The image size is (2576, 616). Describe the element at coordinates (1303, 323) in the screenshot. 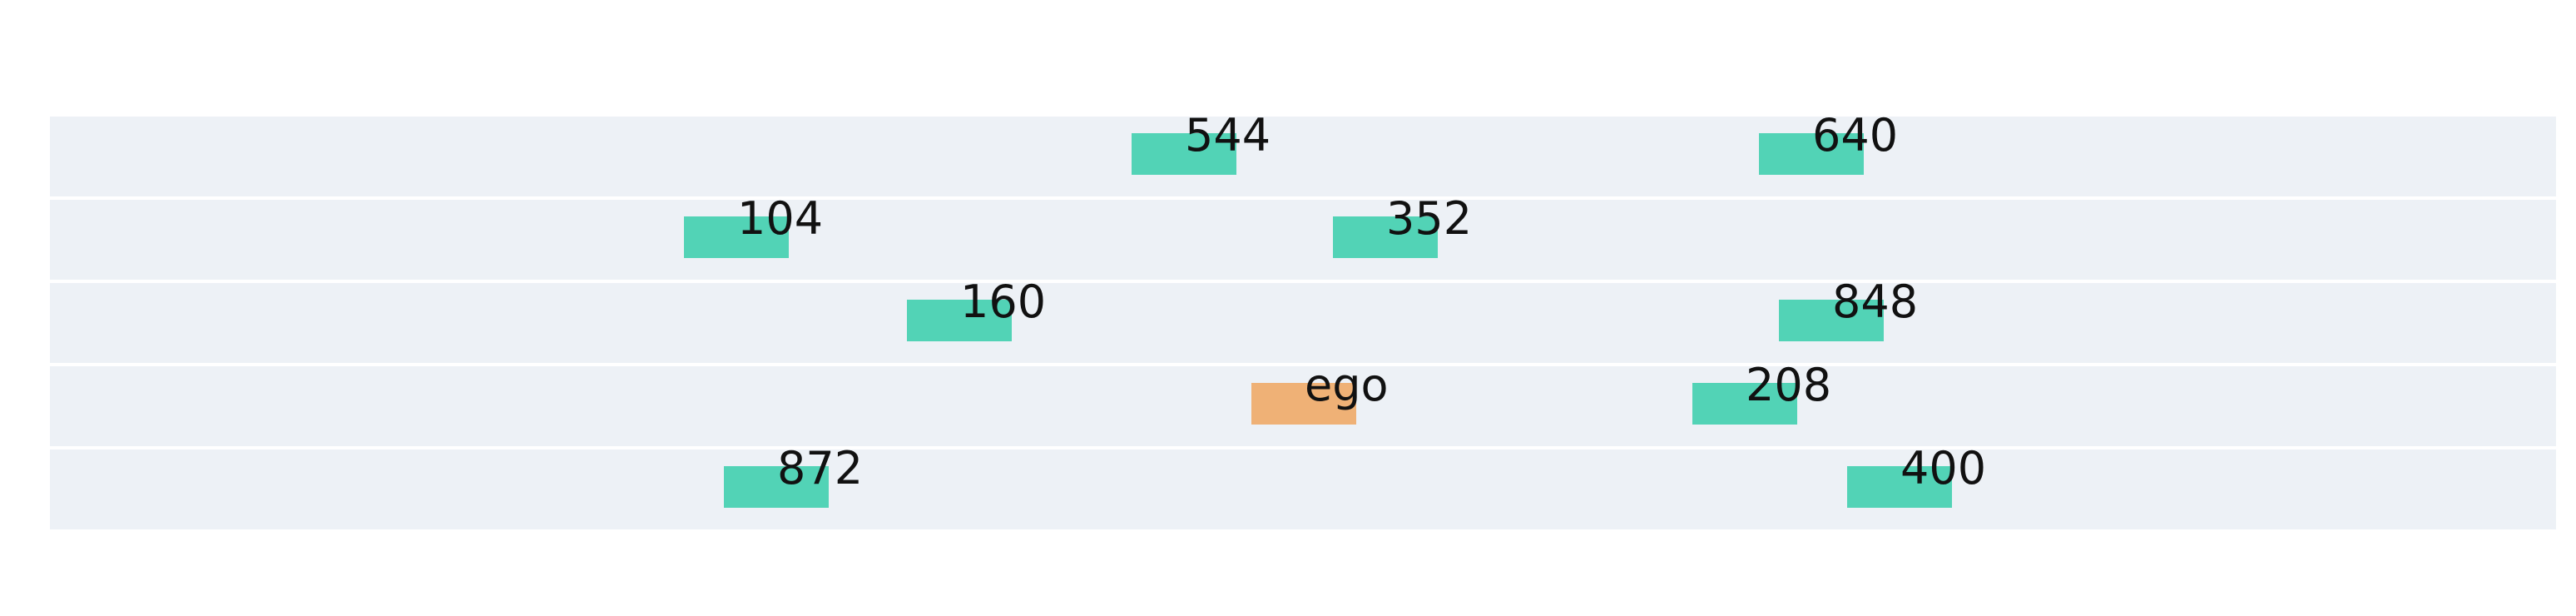

I see `lane-3: 160 848` at that location.